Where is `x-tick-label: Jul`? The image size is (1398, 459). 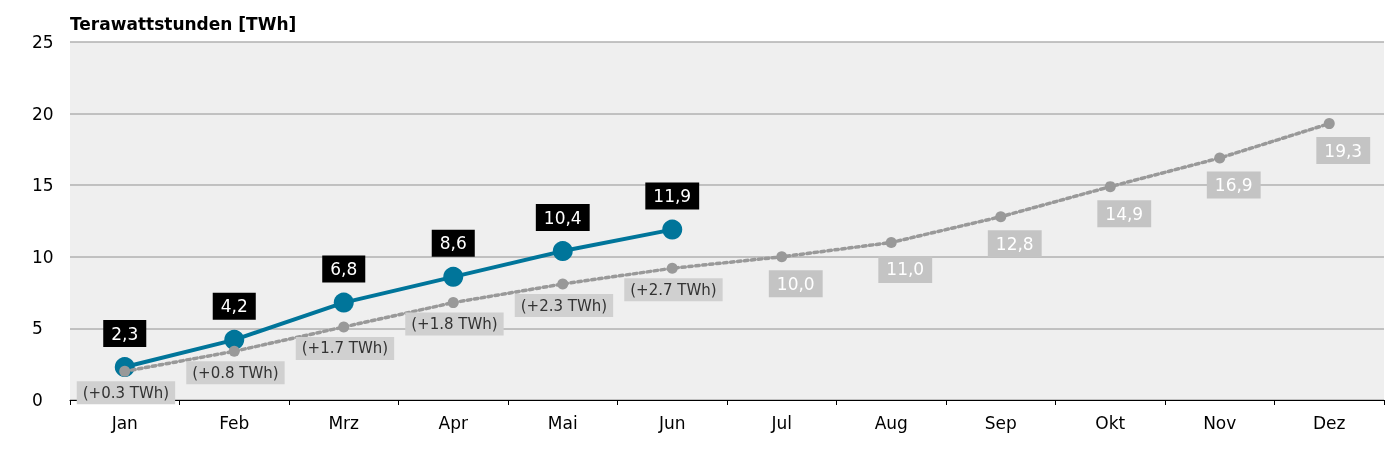 x-tick-label: Jul is located at coordinates (781, 422).